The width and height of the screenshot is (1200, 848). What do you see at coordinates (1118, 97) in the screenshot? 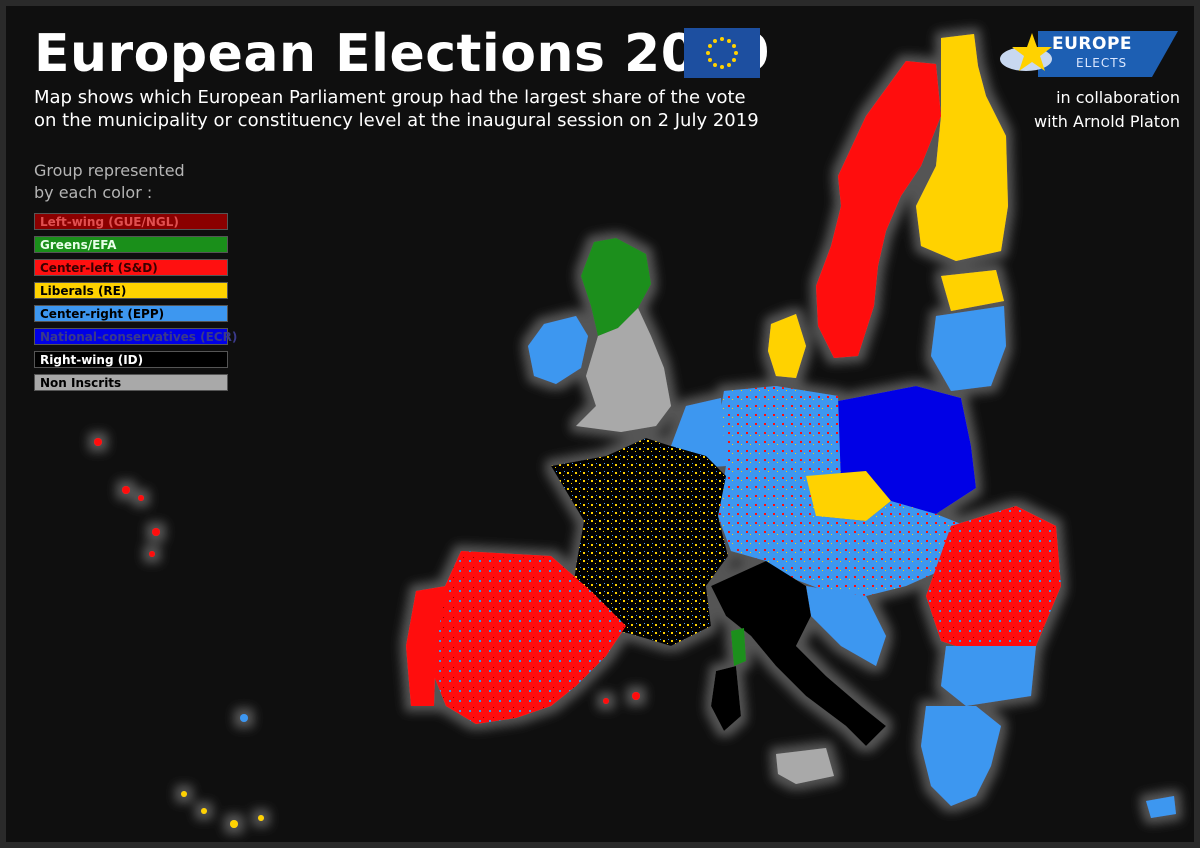
I see `collab-line-1: in collaboration` at bounding box center [1118, 97].